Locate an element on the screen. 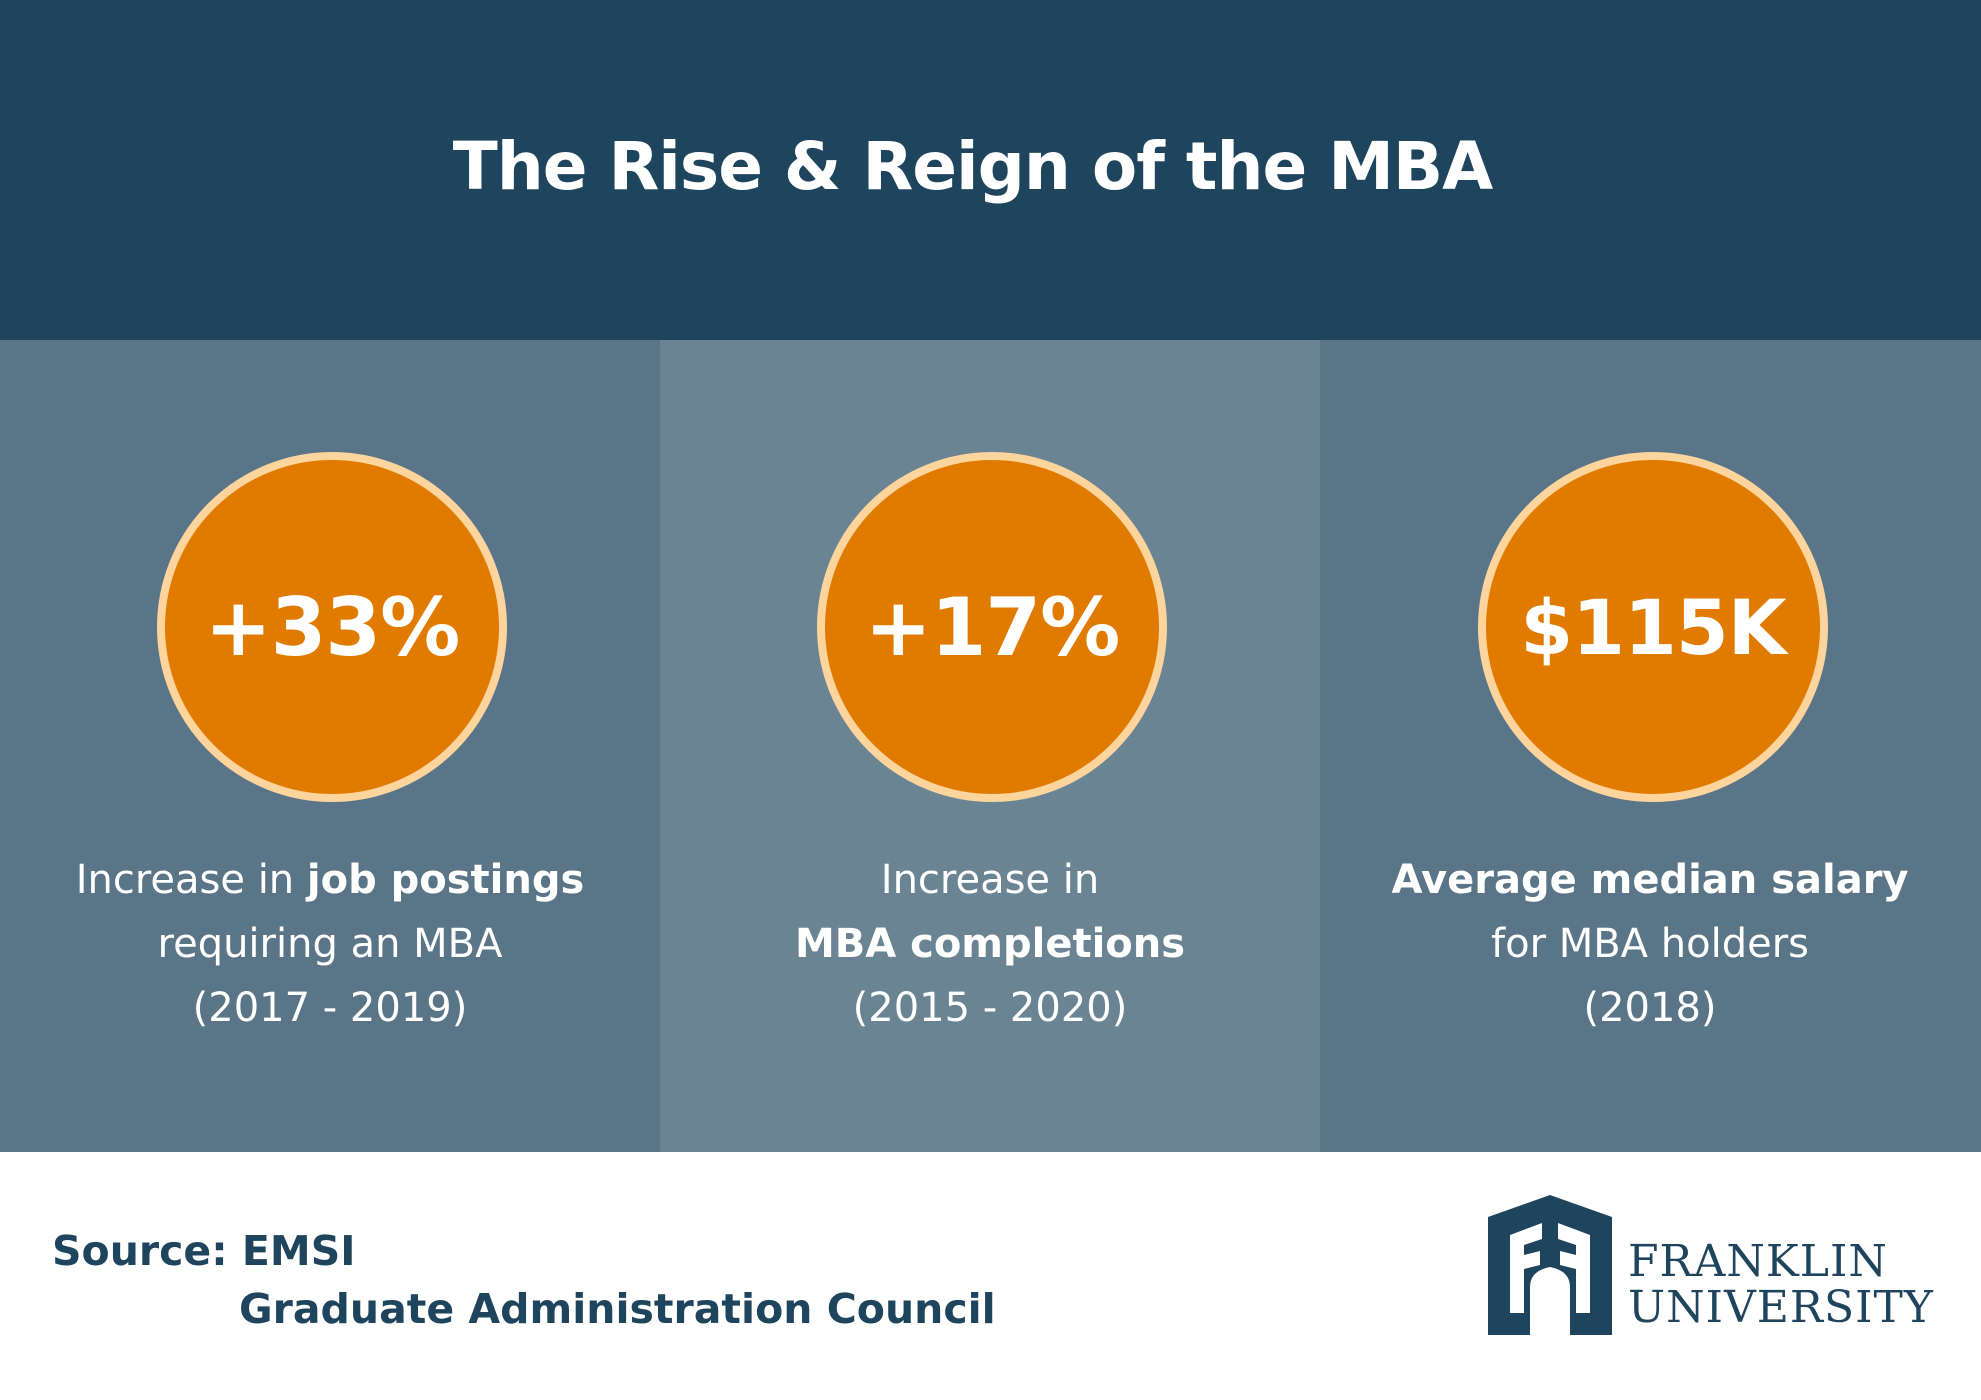  source-gac: Graduate Administration Council is located at coordinates (617, 1309).